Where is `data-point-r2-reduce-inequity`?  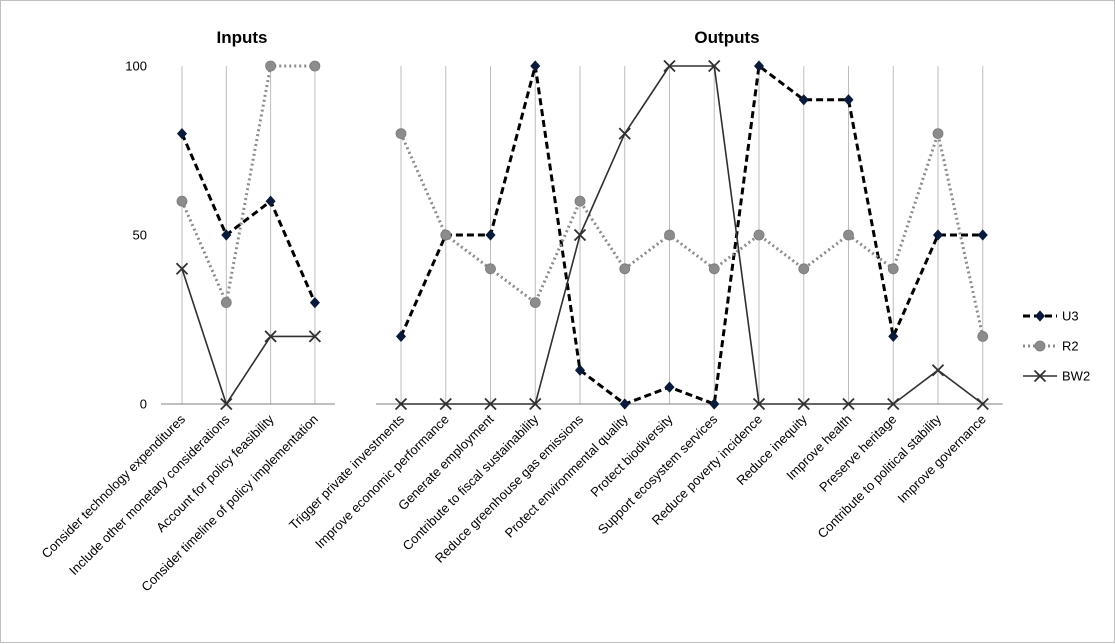
data-point-r2-reduce-inequity is located at coordinates (804, 269).